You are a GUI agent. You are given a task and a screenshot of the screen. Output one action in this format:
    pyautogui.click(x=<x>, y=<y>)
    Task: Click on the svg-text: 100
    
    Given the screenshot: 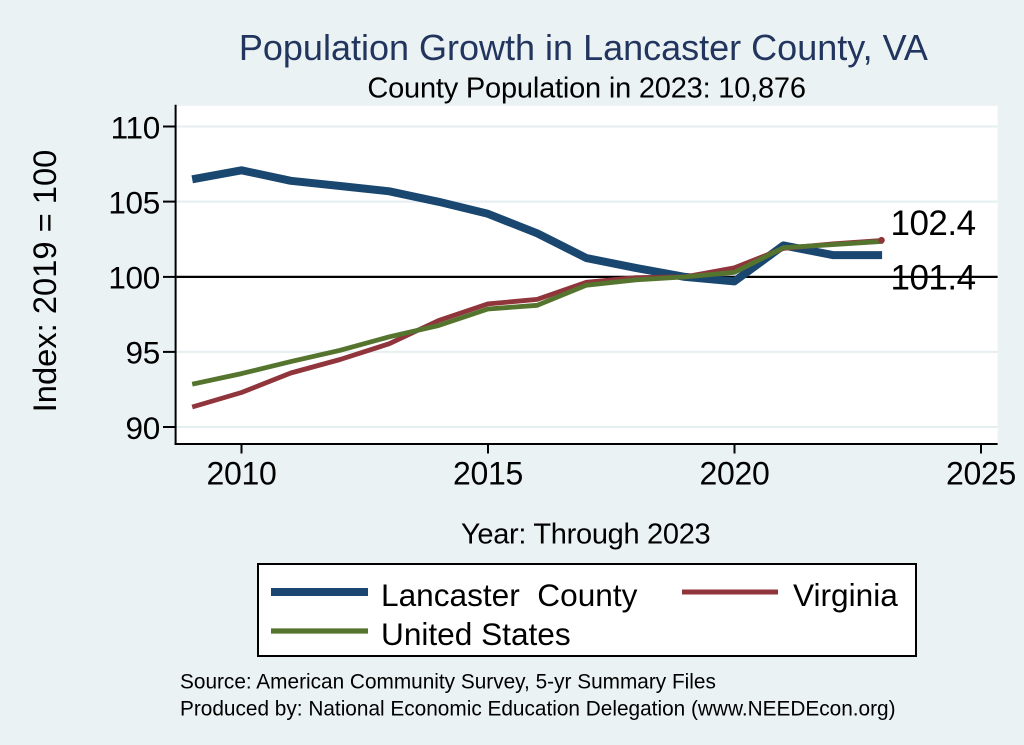 What is the action you would take?
    pyautogui.click(x=134, y=278)
    